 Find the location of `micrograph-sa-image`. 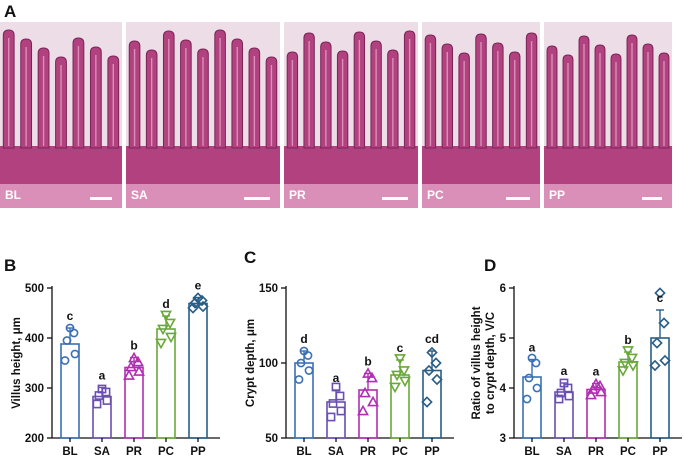

micrograph-sa-image is located at coordinates (203, 115).